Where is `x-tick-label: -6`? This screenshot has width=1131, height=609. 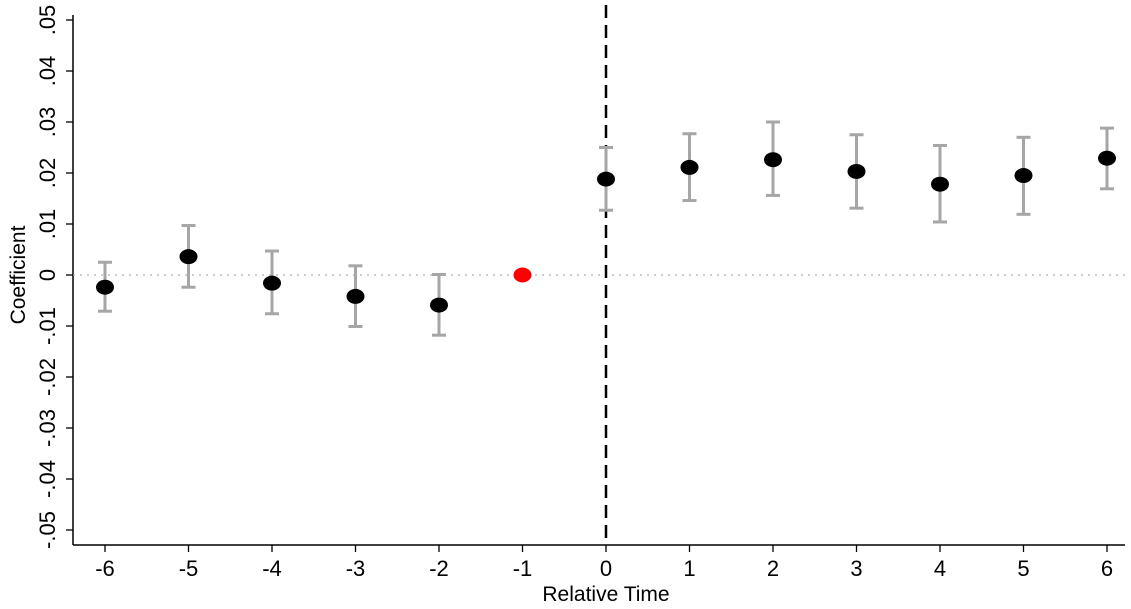
x-tick-label: -6 is located at coordinates (105, 568).